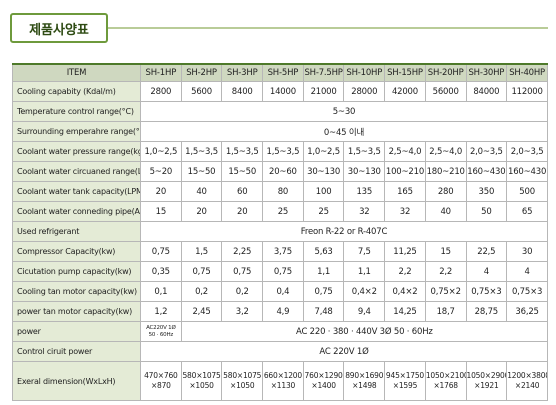 This screenshot has width=556, height=405. What do you see at coordinates (344, 351) in the screenshot?
I see `cell: AC 220V 1Ø` at bounding box center [344, 351].